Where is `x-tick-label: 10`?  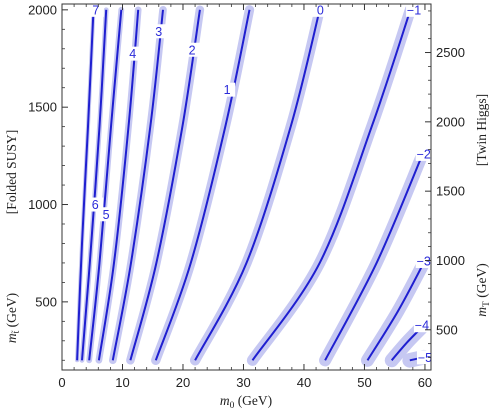 x-tick-label: 10 is located at coordinates (122, 382).